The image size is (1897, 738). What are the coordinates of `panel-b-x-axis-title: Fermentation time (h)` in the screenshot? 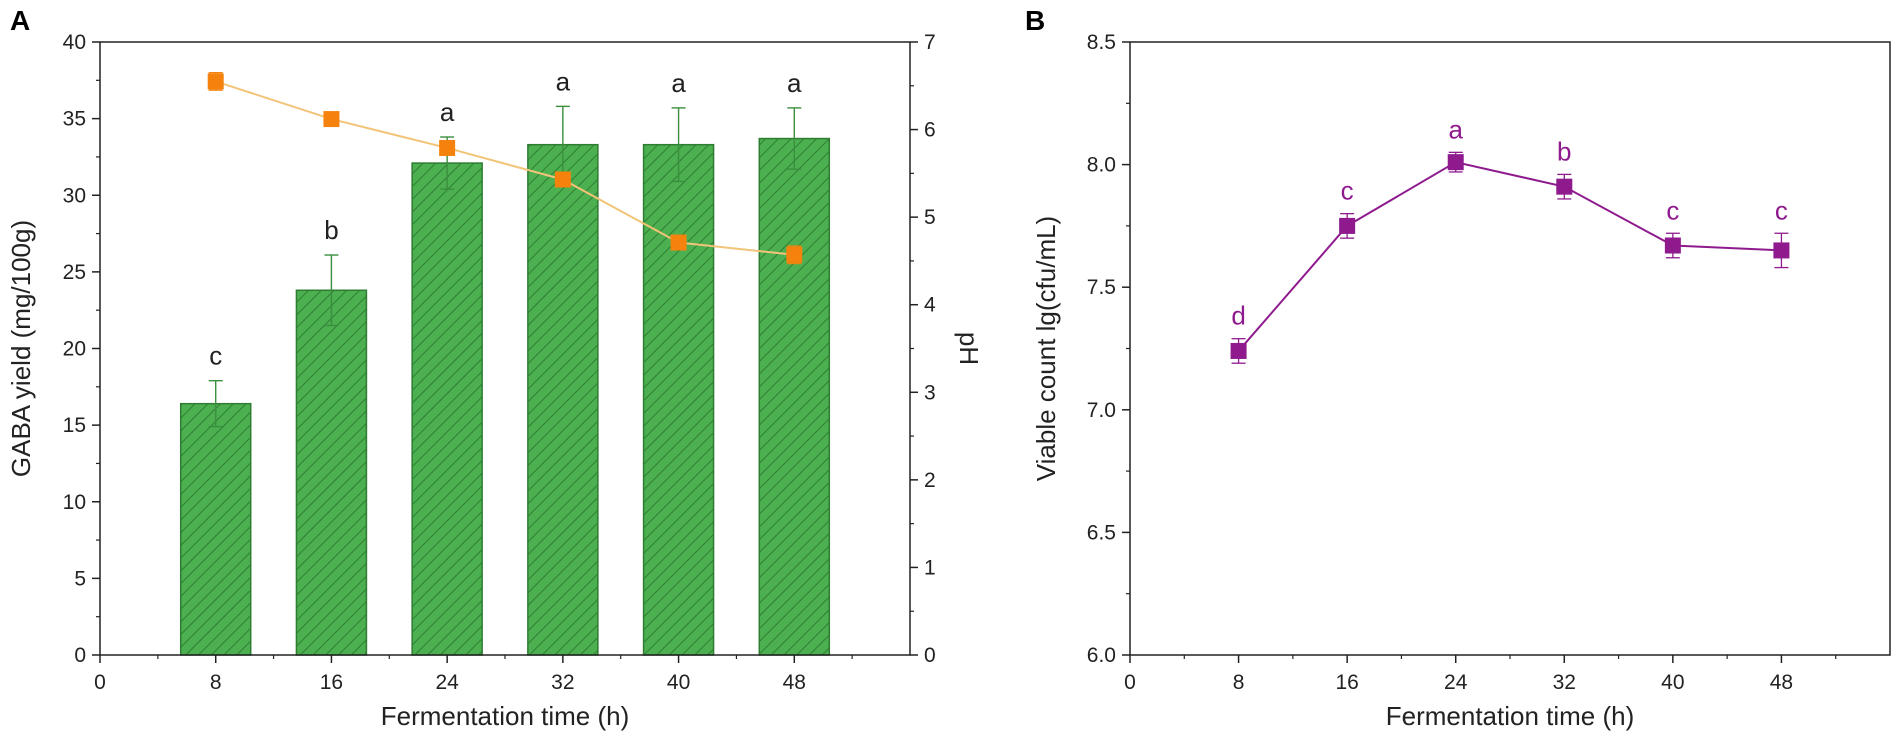 It's located at (1510, 716).